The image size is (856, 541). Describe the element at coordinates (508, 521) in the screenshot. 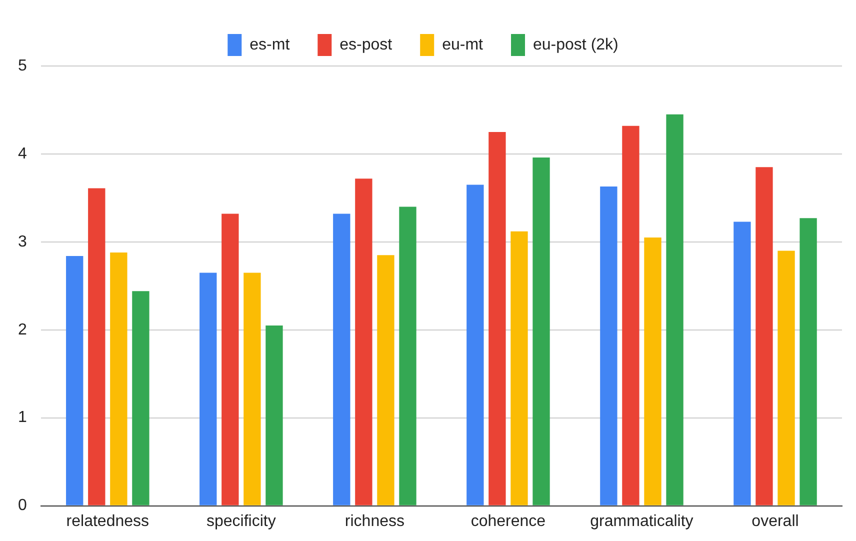

I see `x-tick-label: coherence` at that location.